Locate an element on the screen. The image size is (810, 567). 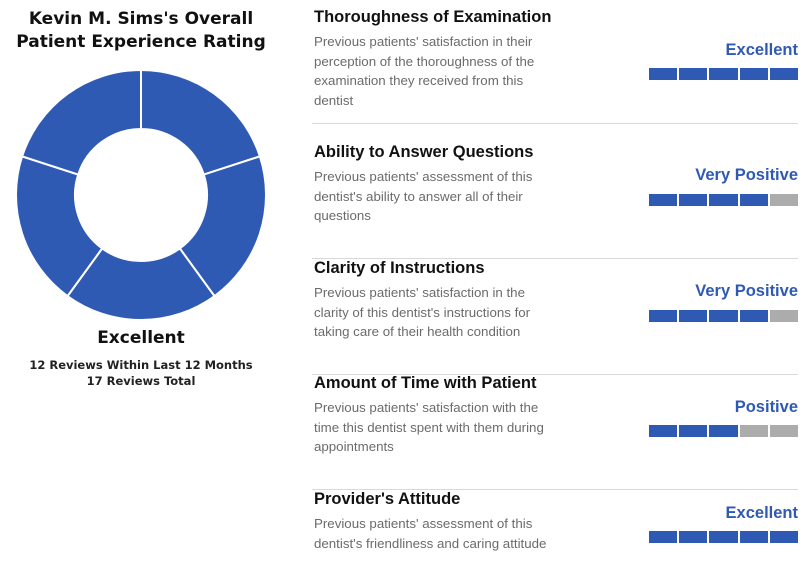
metric-description-line: dentist's ability to answer all of their is located at coordinates (418, 196).